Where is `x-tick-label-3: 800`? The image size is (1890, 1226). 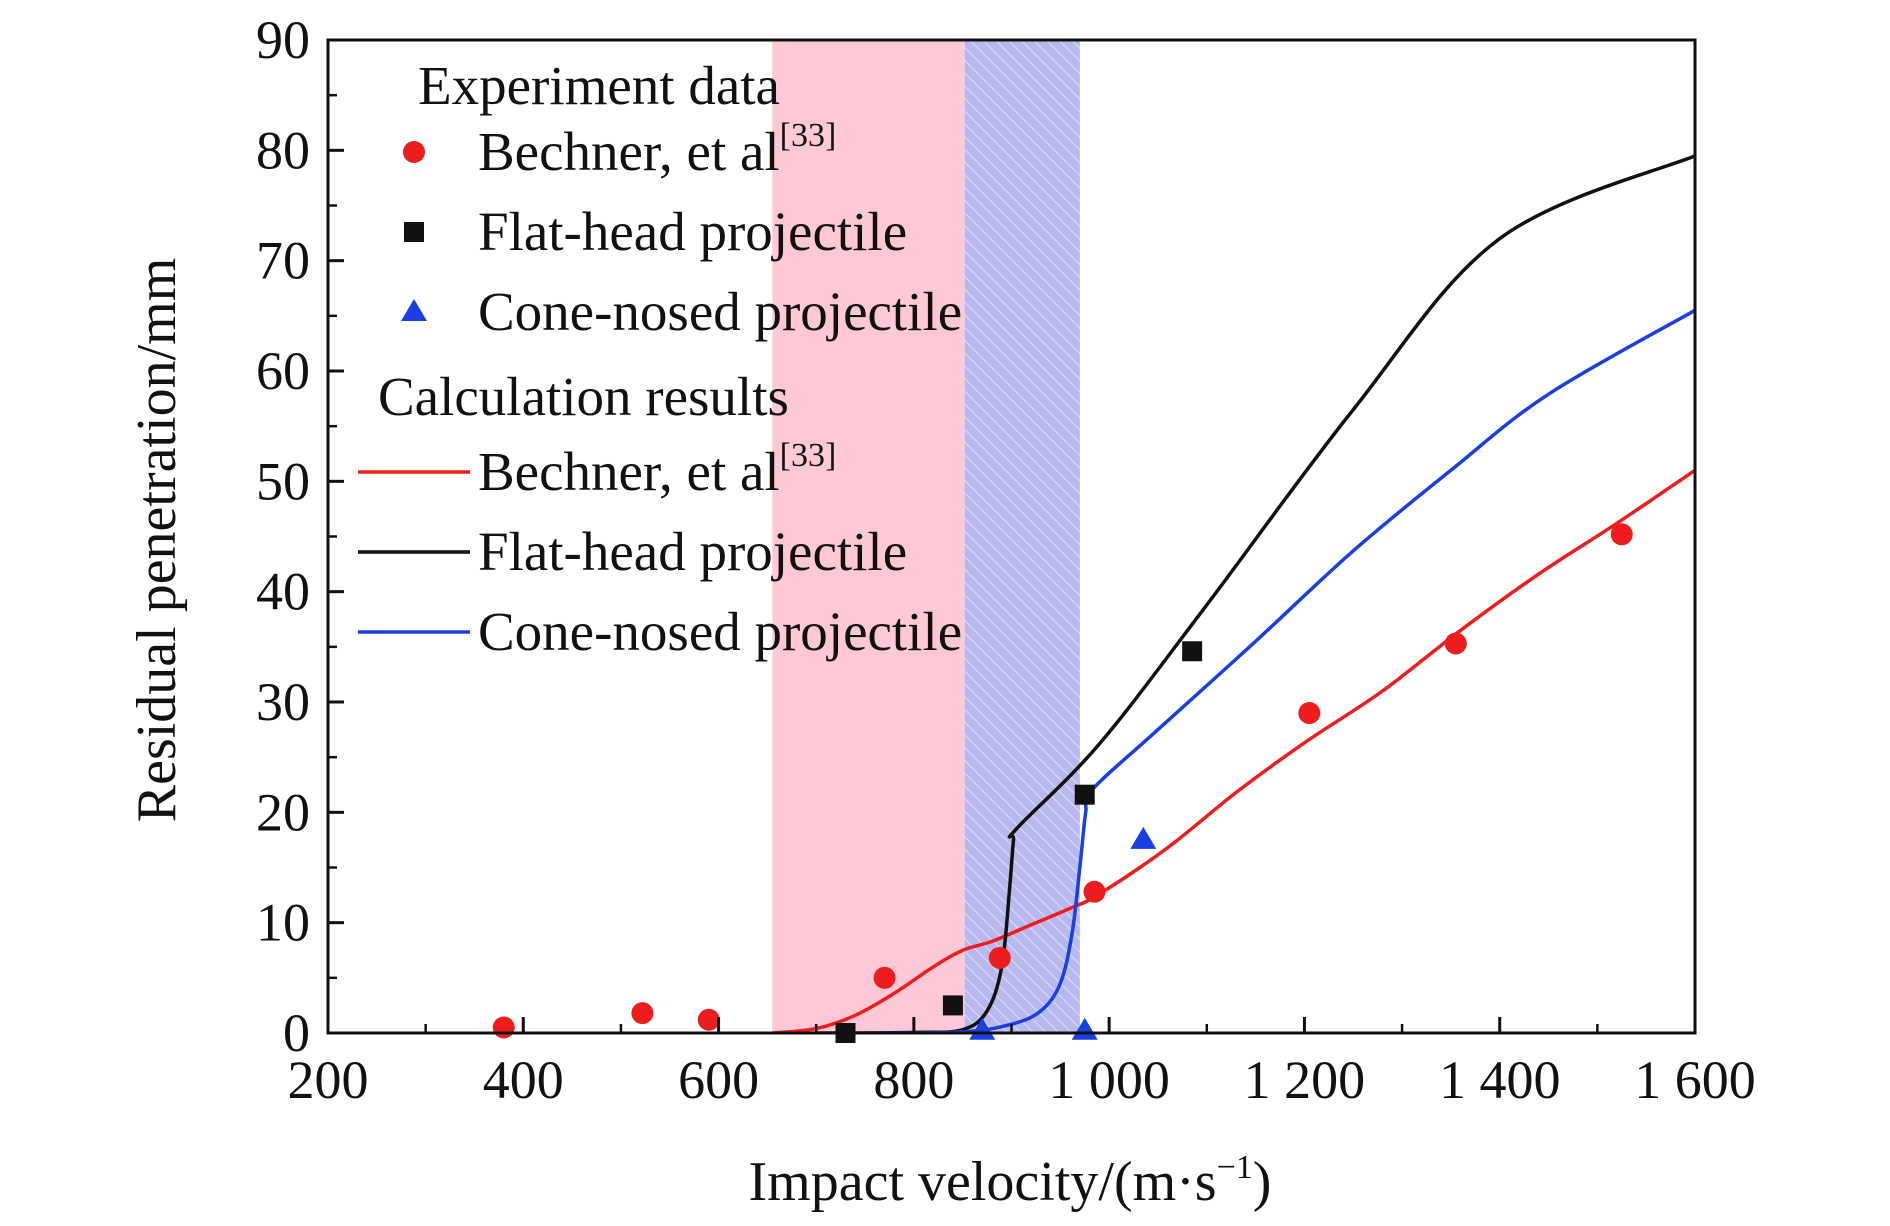 x-tick-label-3: 800 is located at coordinates (913, 1080).